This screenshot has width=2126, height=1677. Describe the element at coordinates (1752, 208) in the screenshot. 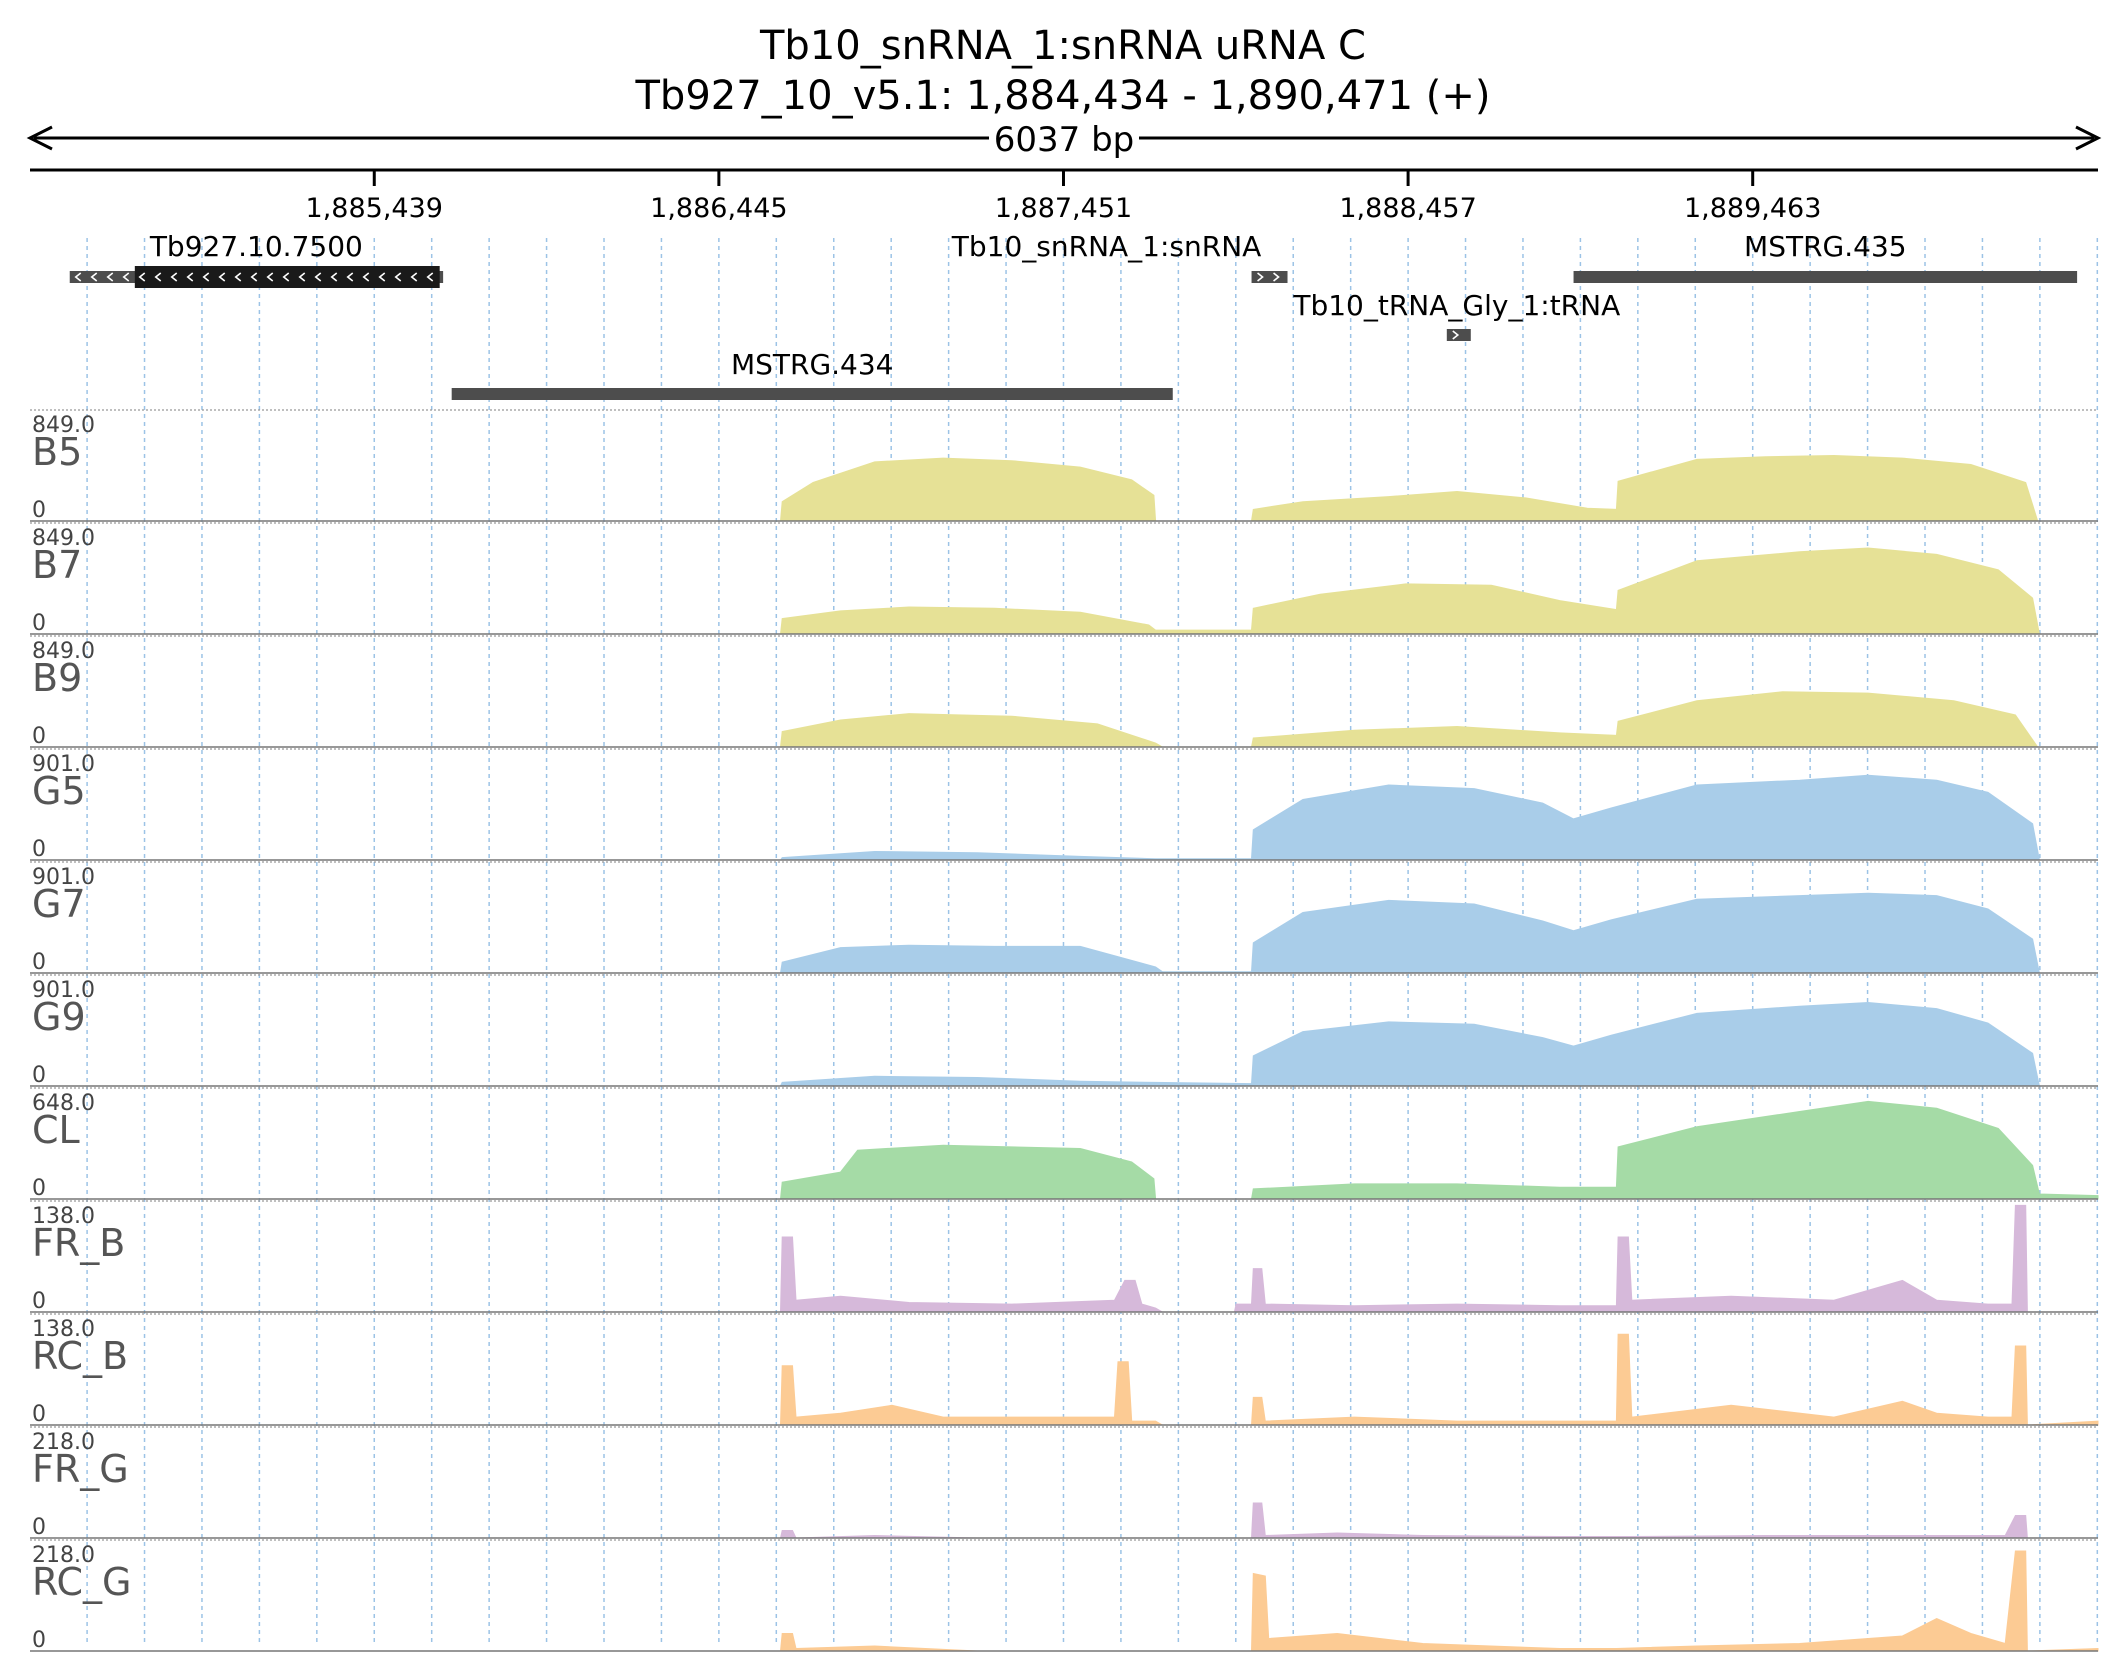

I see `ruler-tick-label: 1,889,463` at that location.